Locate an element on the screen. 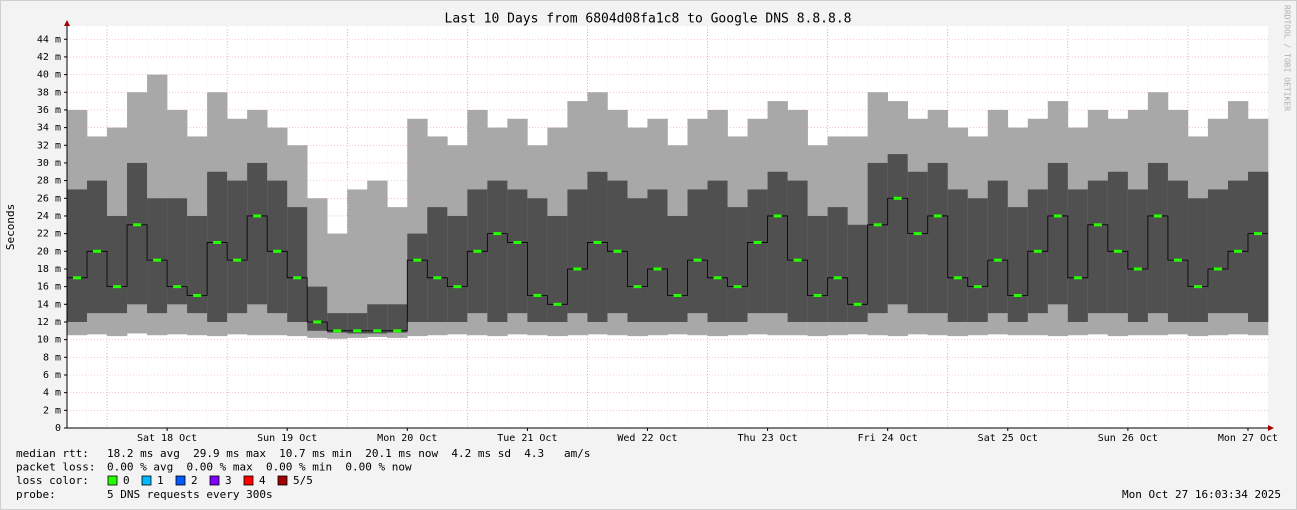  y-tick-label: 14 m is located at coordinates (49, 304).